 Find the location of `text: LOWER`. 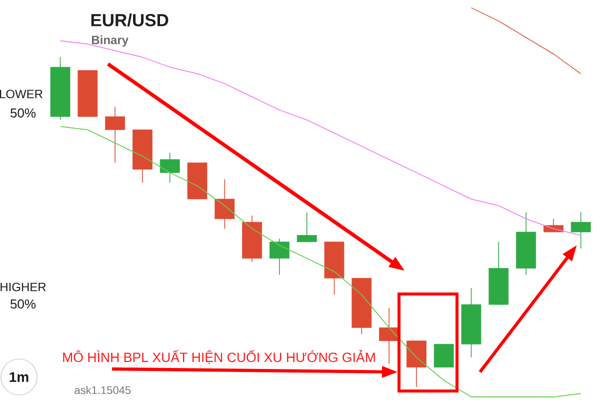

text: LOWER is located at coordinates (21, 94).